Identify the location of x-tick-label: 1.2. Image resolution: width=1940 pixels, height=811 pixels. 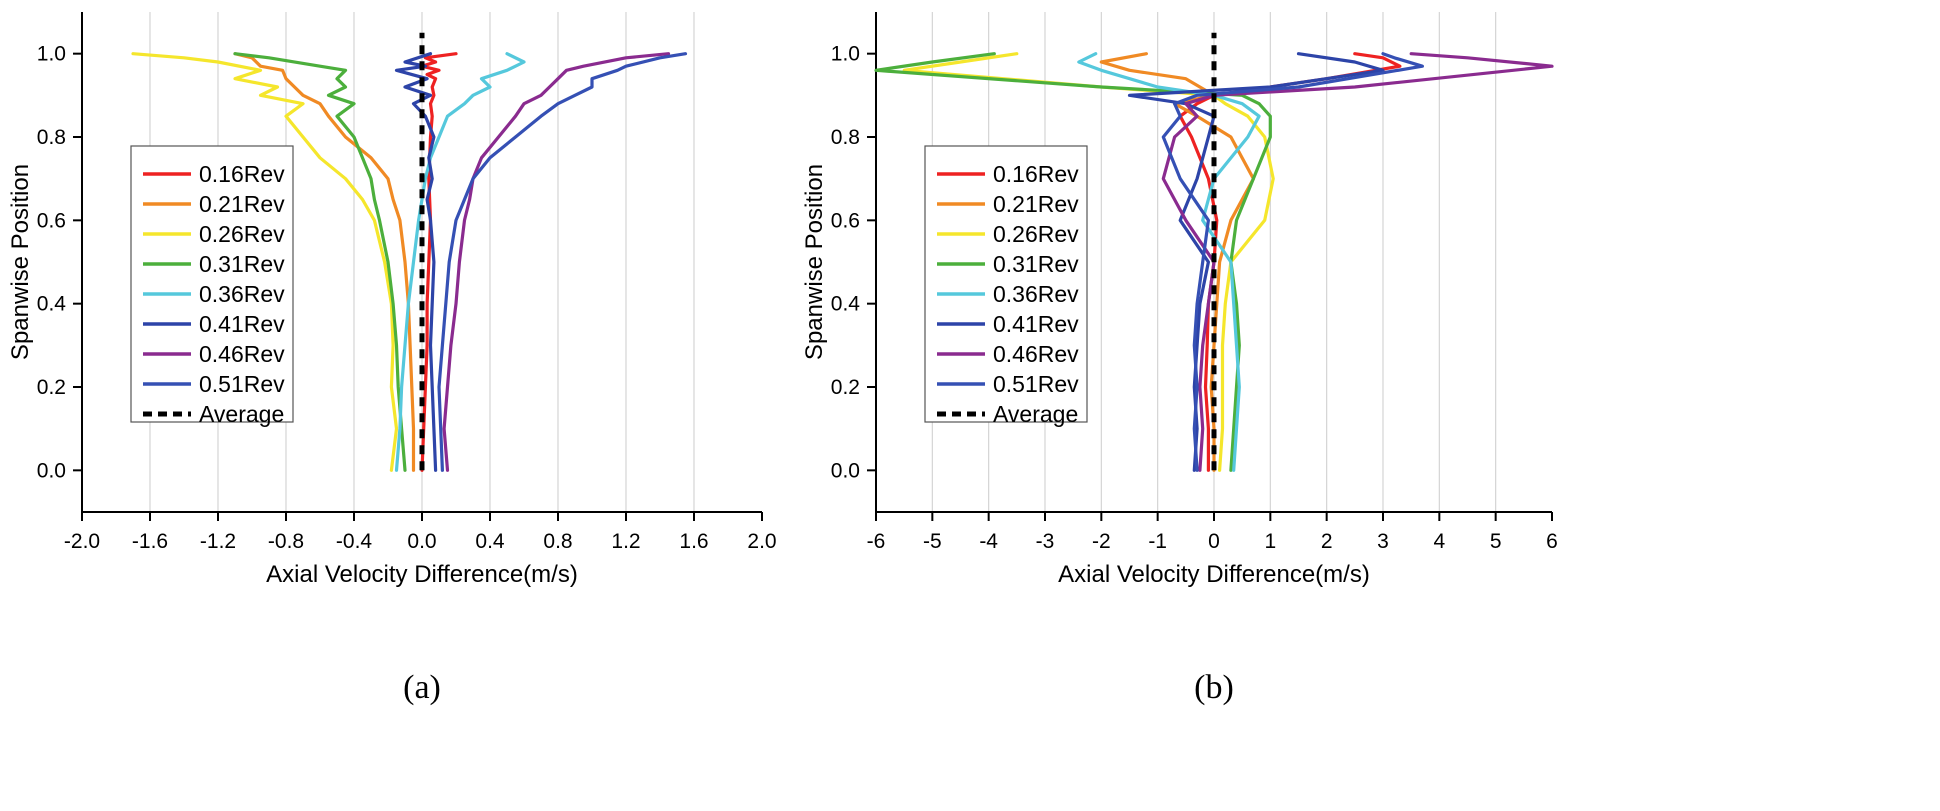
(625, 541).